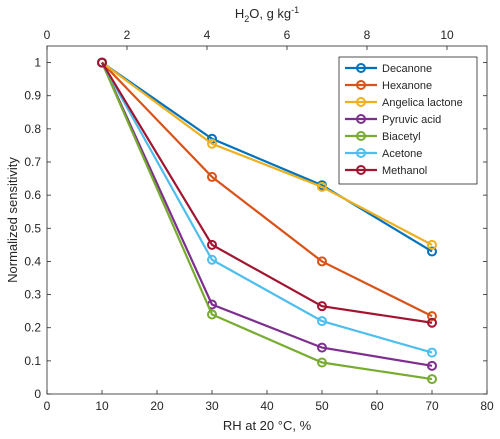  What do you see at coordinates (32, 162) in the screenshot?
I see `y-tick-label: 0.7` at bounding box center [32, 162].